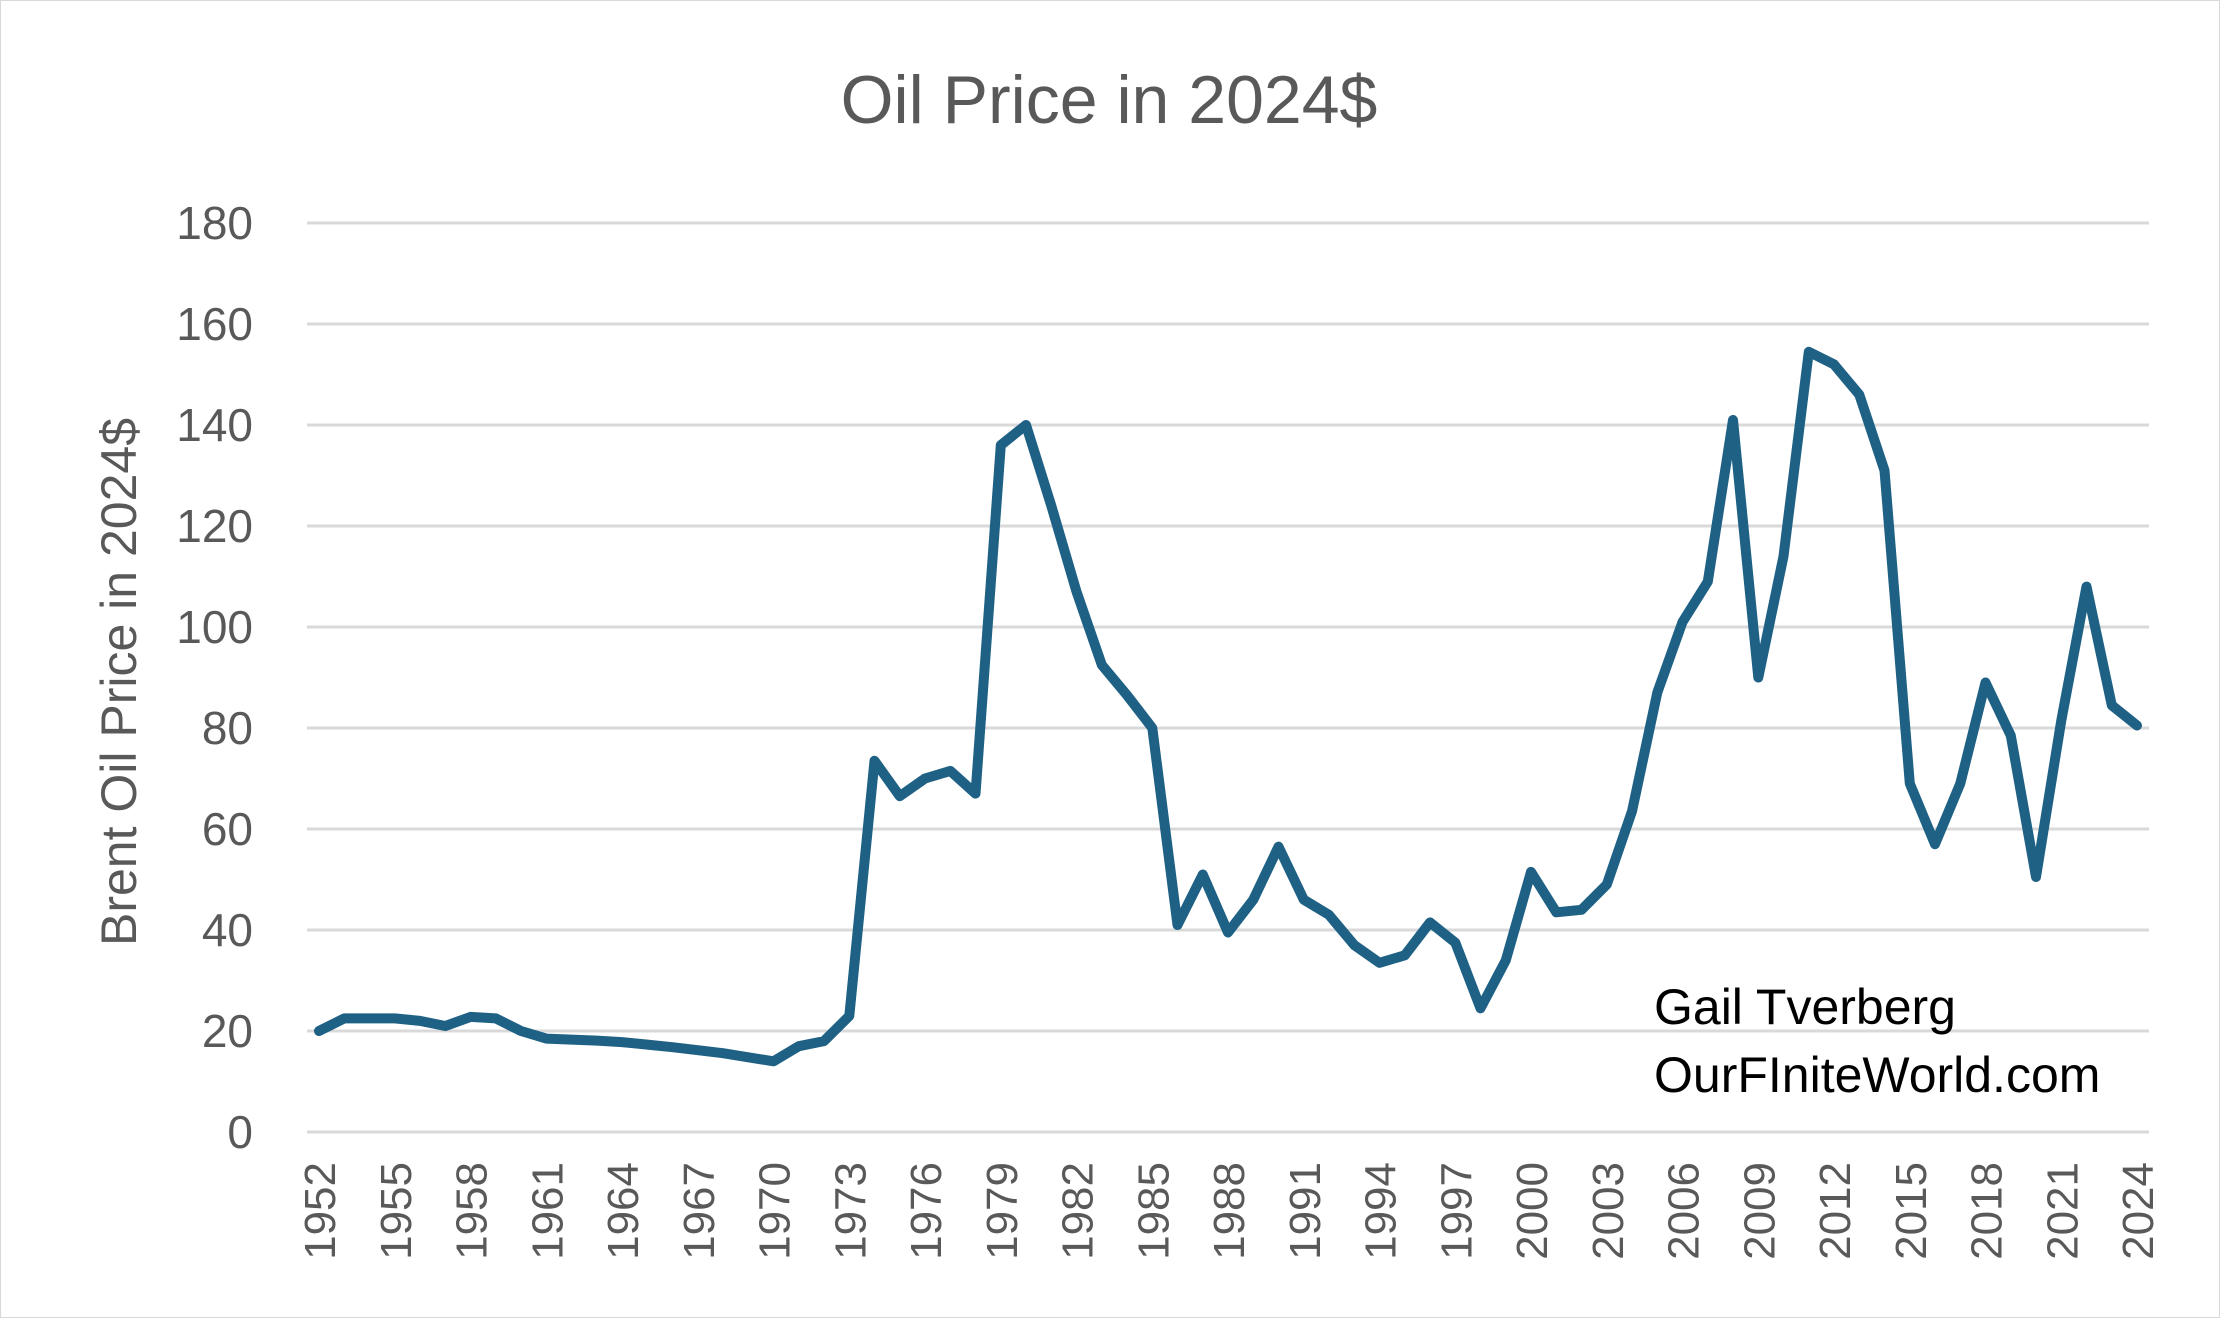 The height and width of the screenshot is (1319, 2220). Describe the element at coordinates (472, 1211) in the screenshot. I see `x-tick-label: 1958` at that location.